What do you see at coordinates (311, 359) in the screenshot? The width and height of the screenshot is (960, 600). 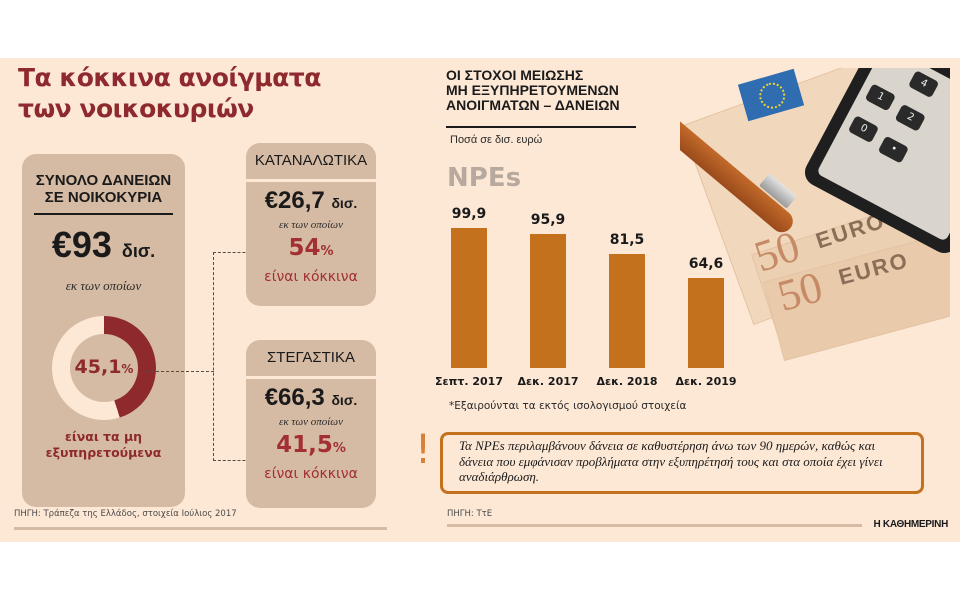 I see `mortgage-heading: ΣΤΕΓΑΣΤΙΚΑ` at bounding box center [311, 359].